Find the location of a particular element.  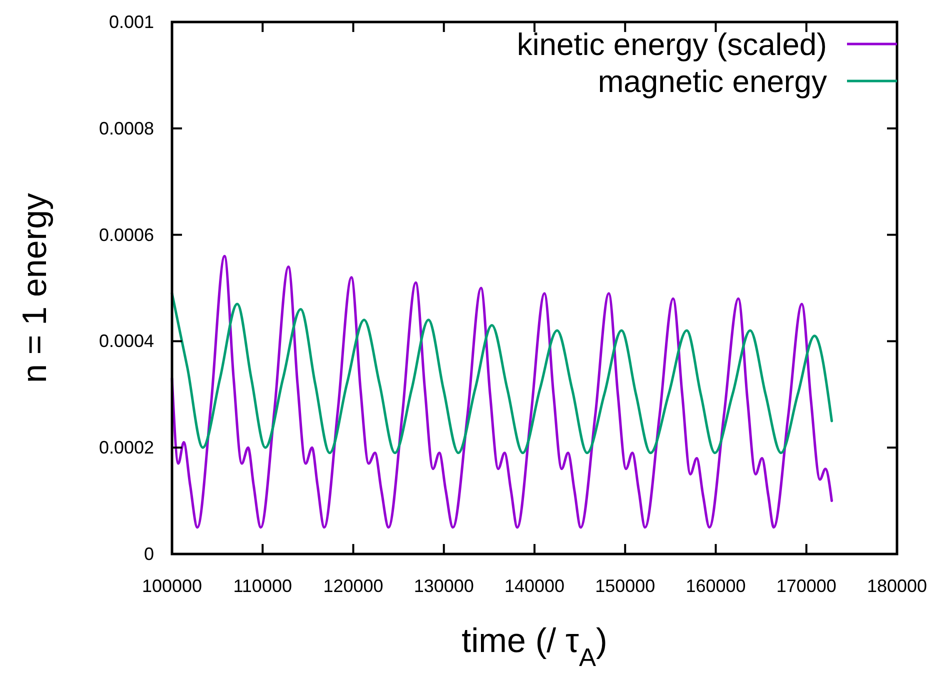

x-tick-label: 180000 is located at coordinates (897, 586).